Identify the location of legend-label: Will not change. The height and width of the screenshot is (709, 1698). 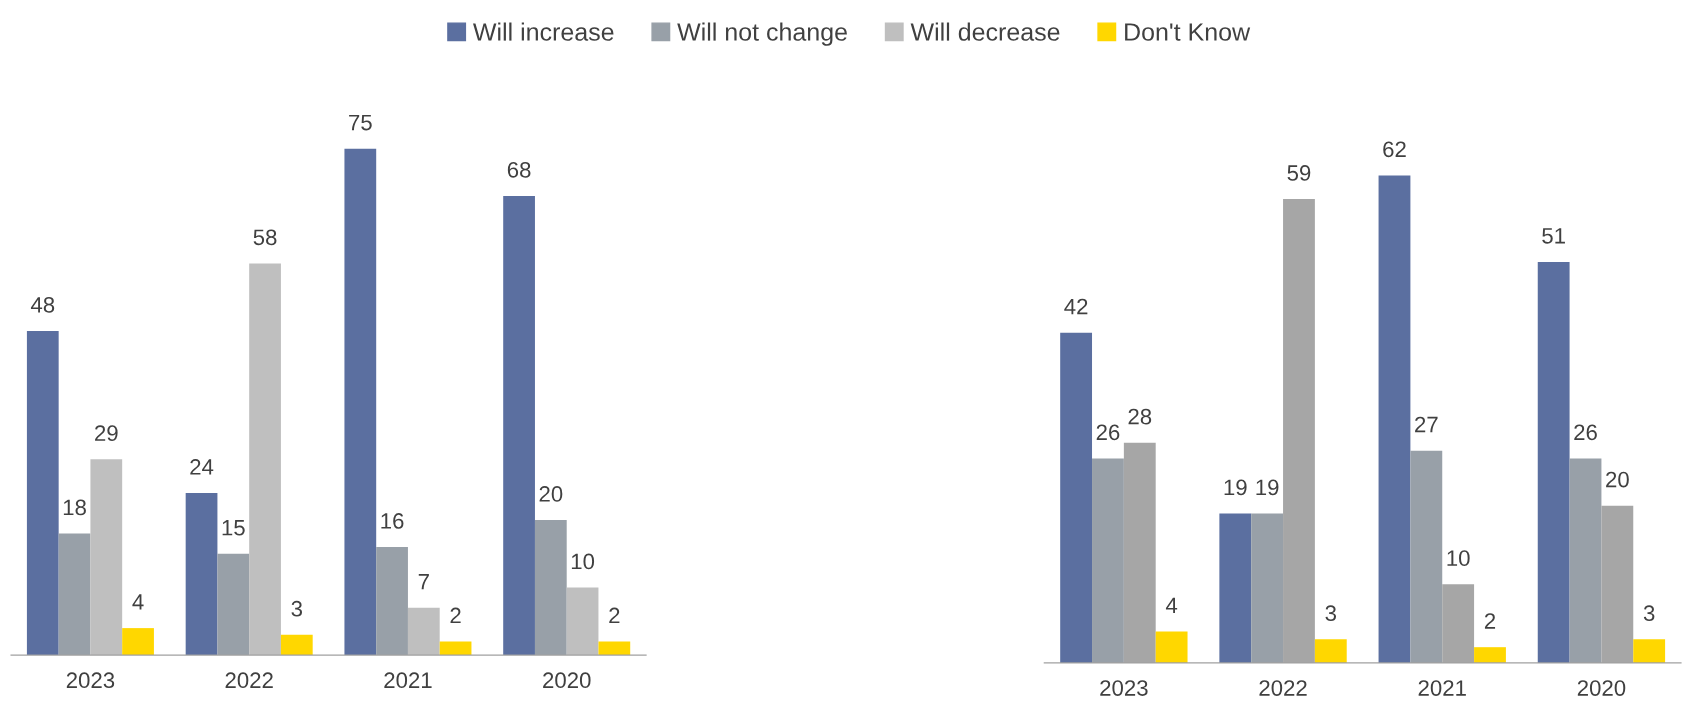
(762, 34).